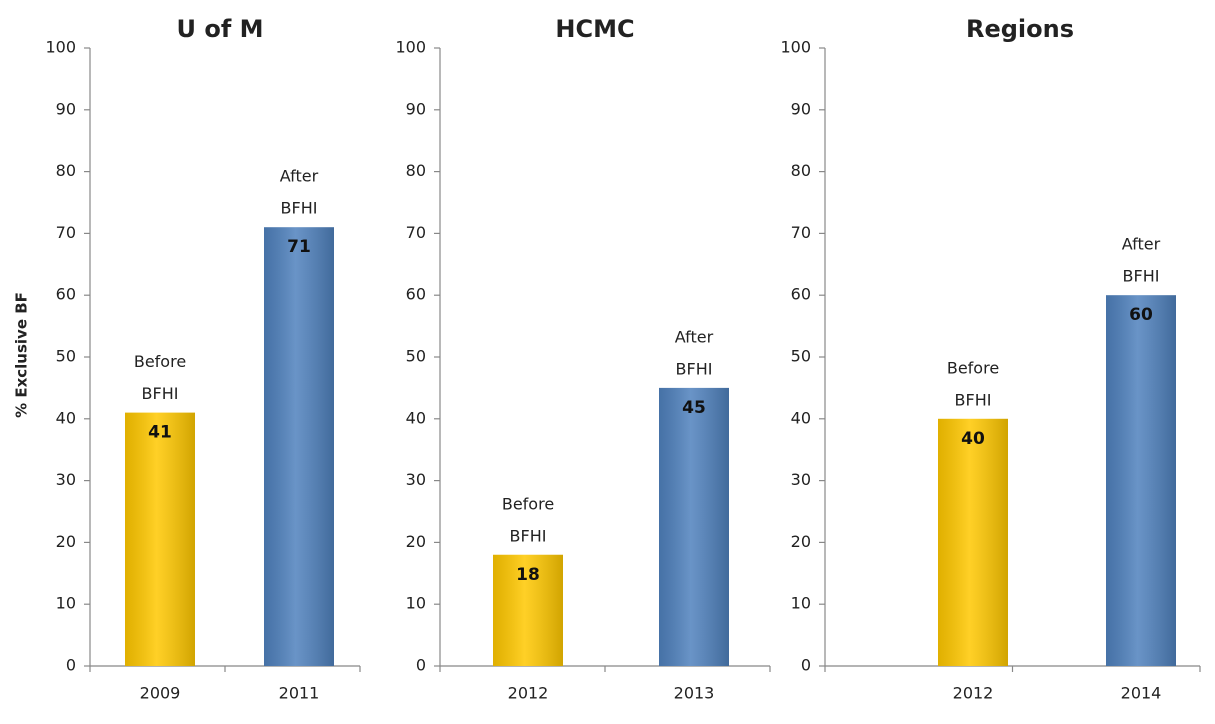 Image resolution: width=1215 pixels, height=724 pixels. I want to click on value-label: 60, so click(1141, 315).